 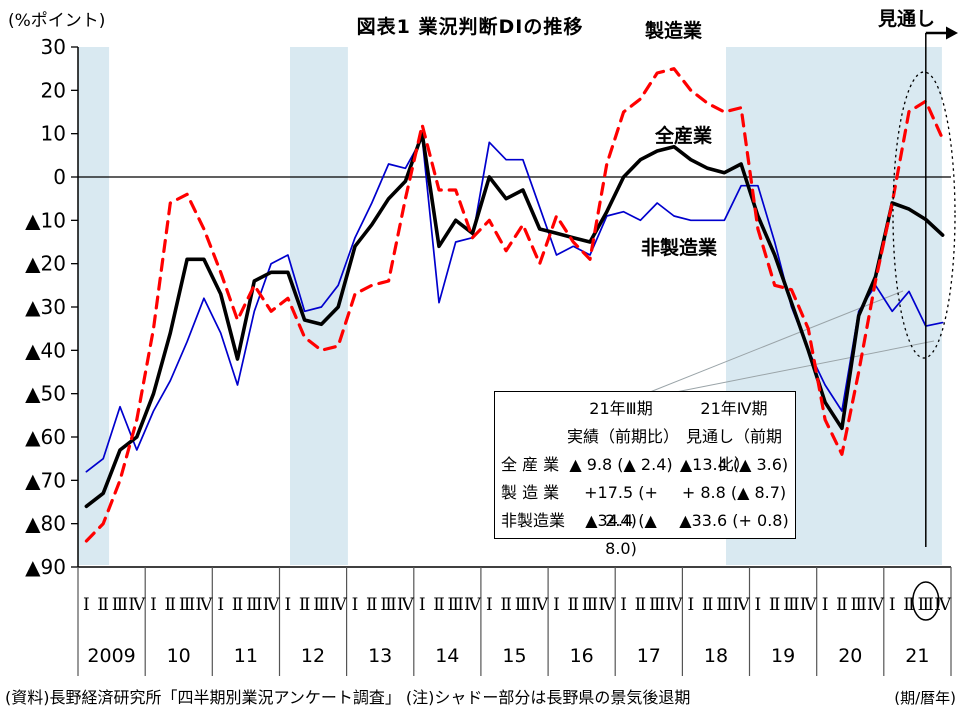 I want to click on axis-unit-note: (期/暦年), so click(x=925, y=698).